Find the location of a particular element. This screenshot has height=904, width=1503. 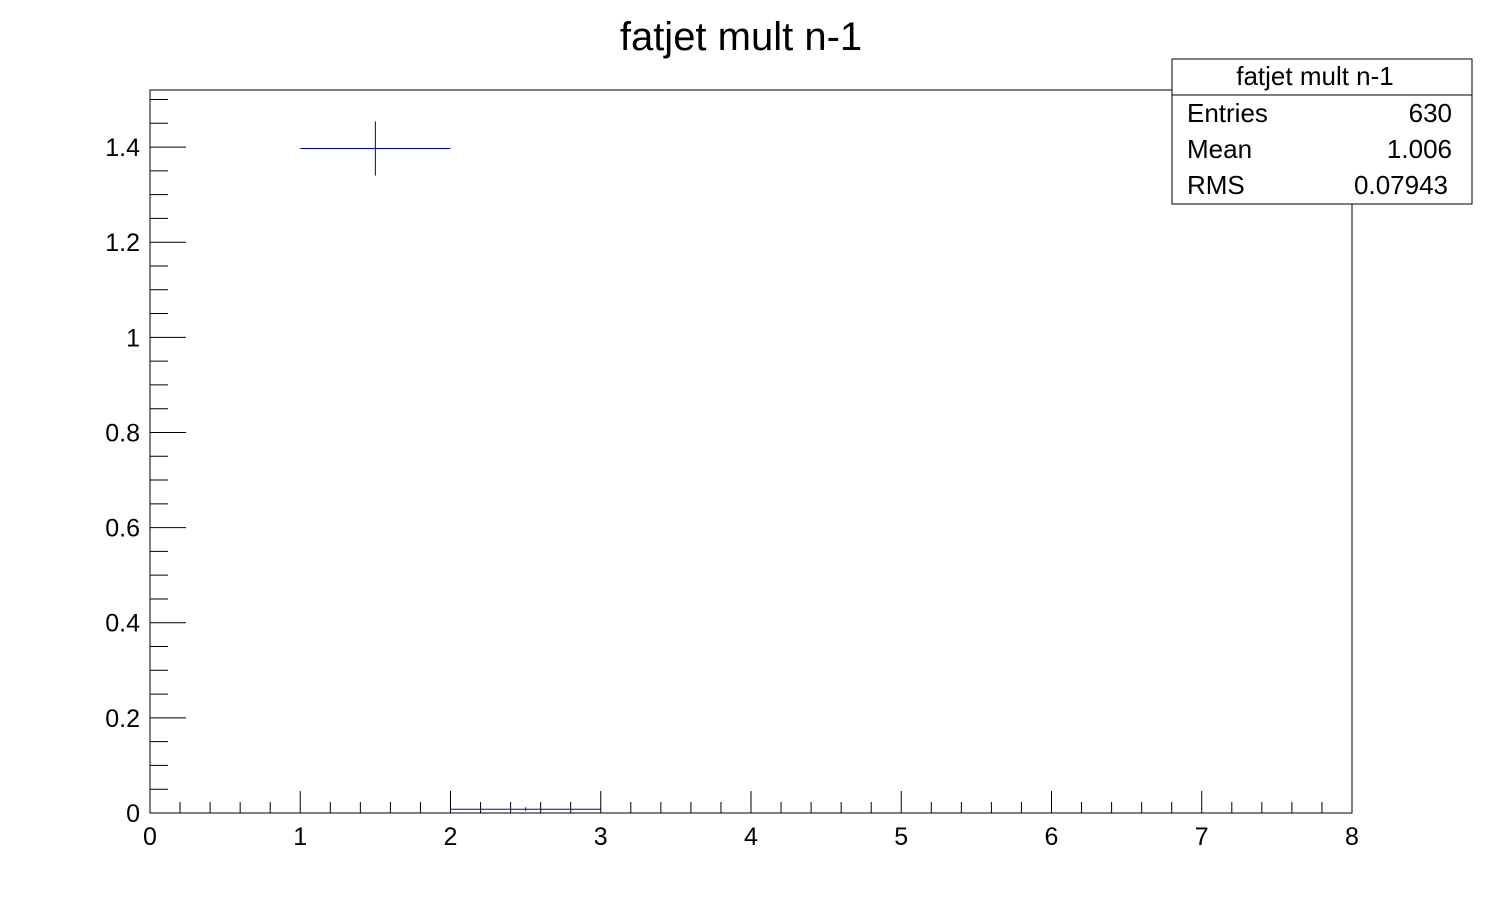

stats-mean-label: Mean is located at coordinates (1219, 149).